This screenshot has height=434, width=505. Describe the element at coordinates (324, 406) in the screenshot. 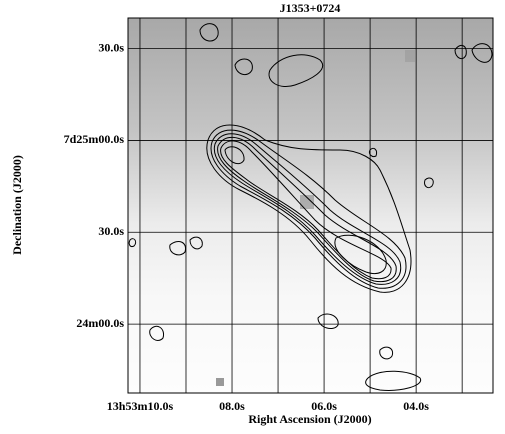

I see `x-tick-label: 06.0s` at that location.